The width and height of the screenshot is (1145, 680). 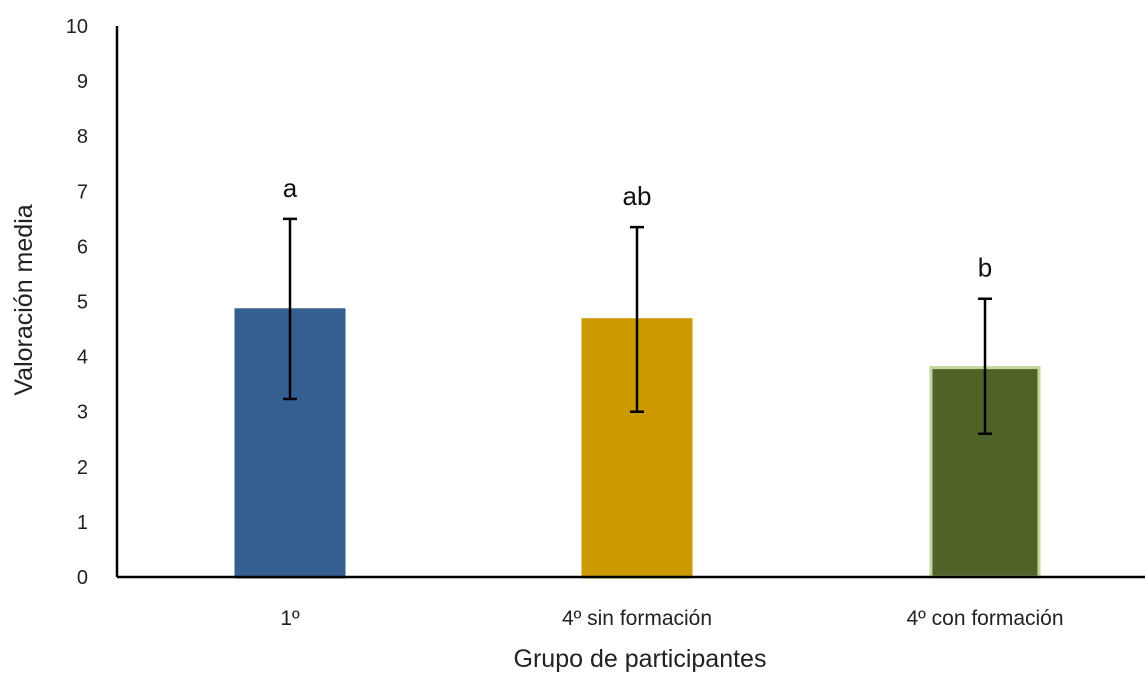 I want to click on x-axis-title: Grupo de participantes, so click(x=640, y=659).